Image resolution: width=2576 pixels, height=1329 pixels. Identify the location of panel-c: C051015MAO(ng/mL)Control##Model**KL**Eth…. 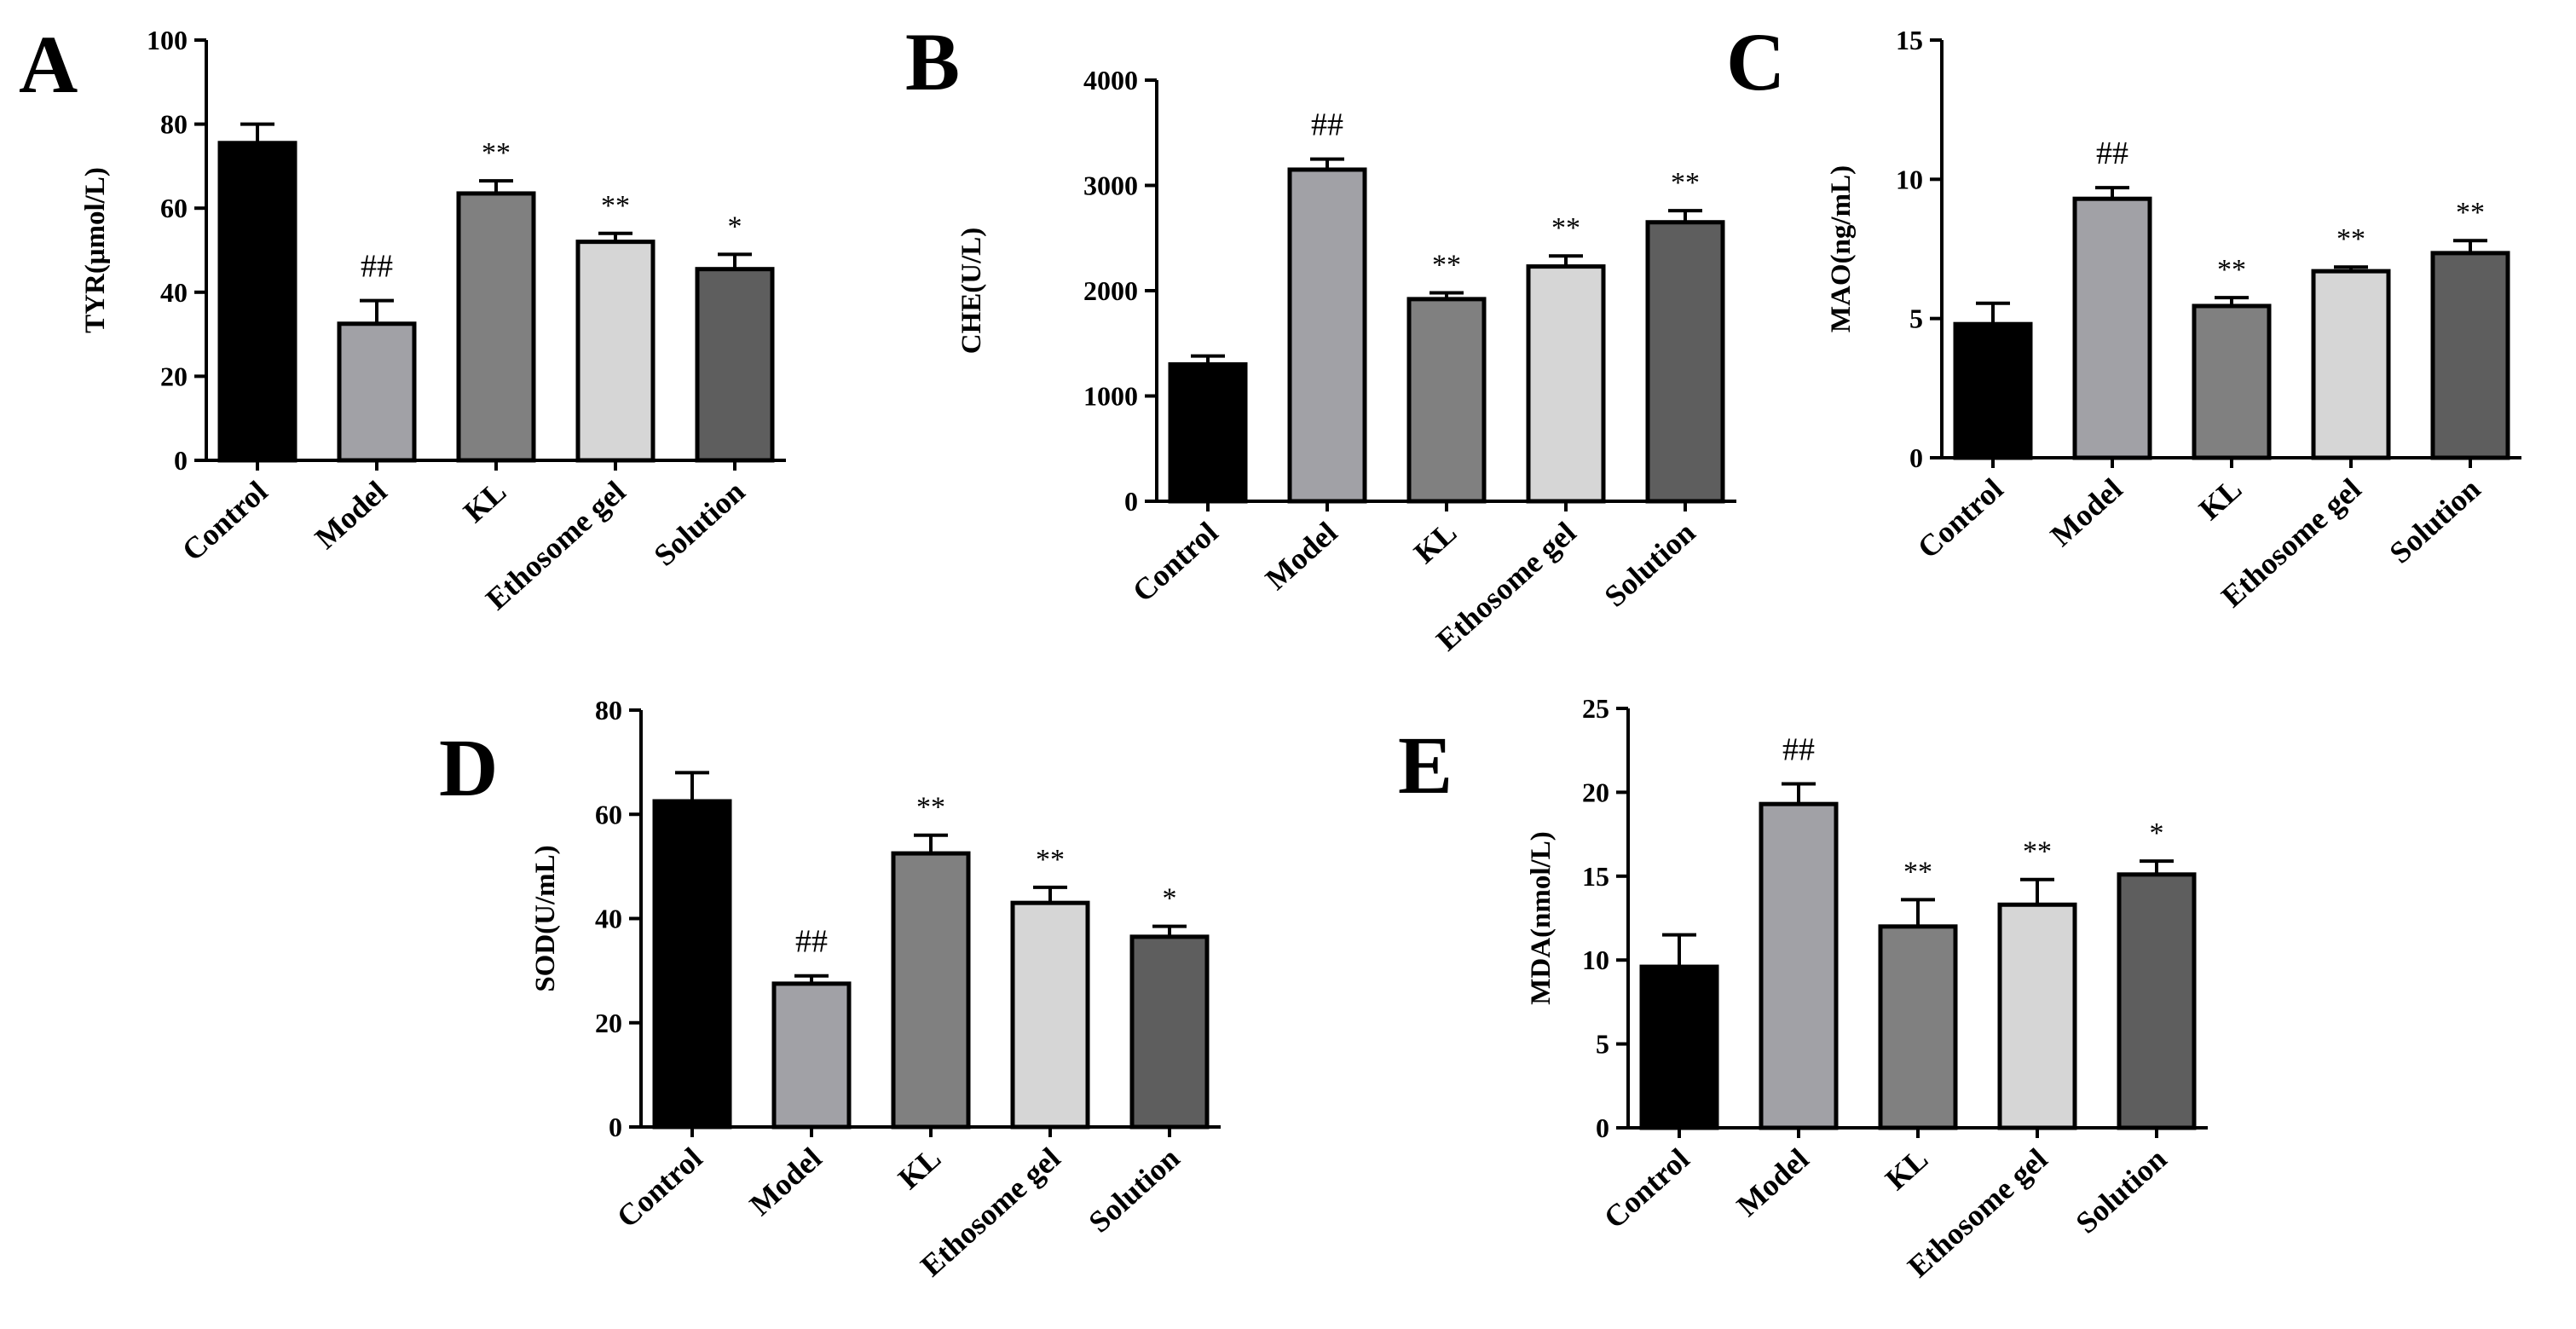
(2123, 315).